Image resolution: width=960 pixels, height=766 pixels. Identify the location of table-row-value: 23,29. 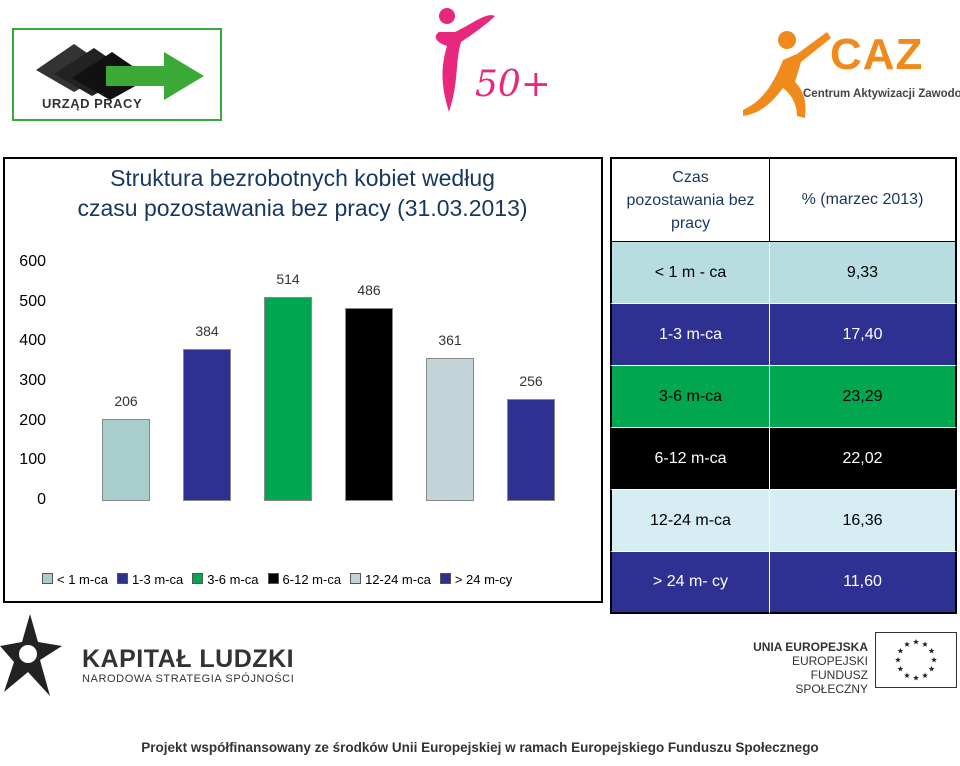
(863, 397).